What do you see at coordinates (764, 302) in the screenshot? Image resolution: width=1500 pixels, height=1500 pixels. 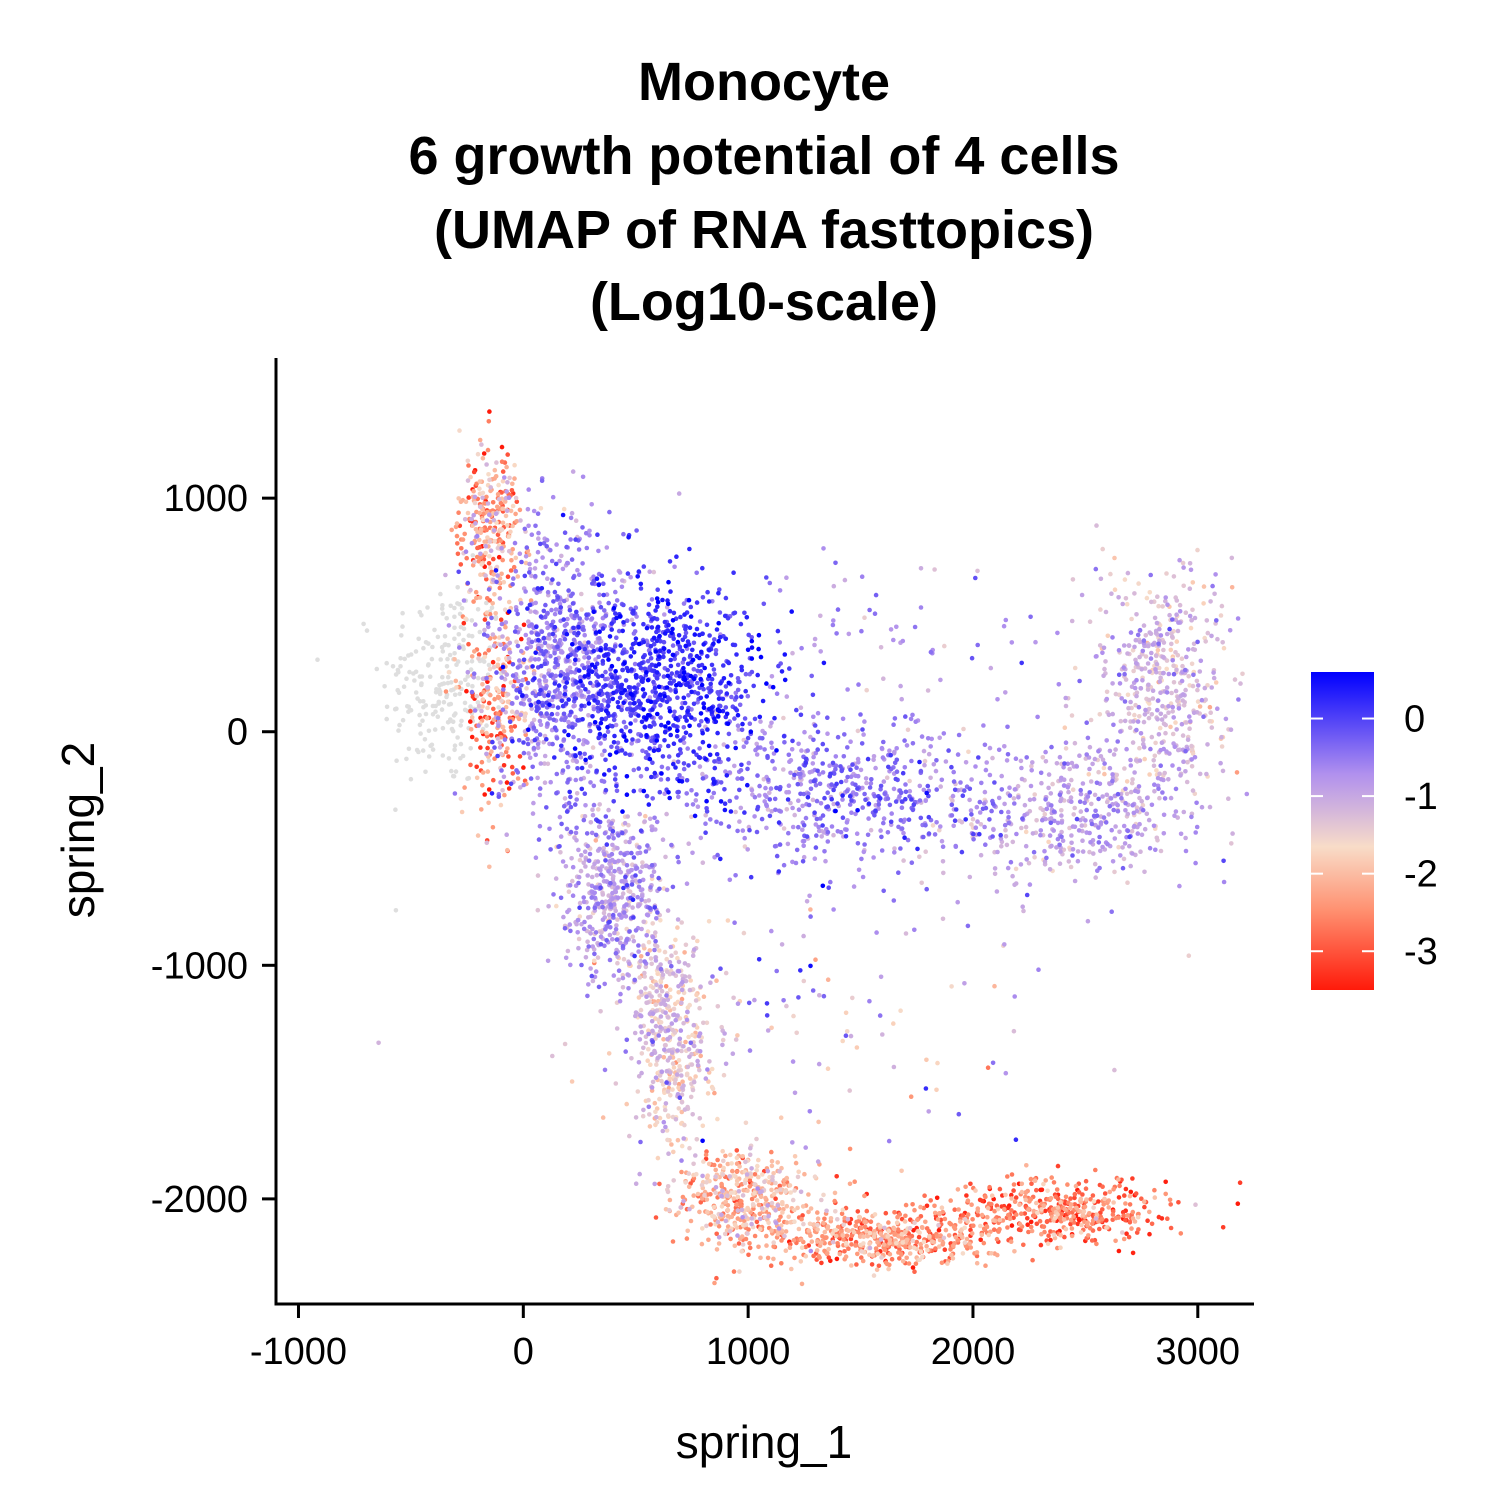 I see `chart-title-line-4: (Log10-scale)` at bounding box center [764, 302].